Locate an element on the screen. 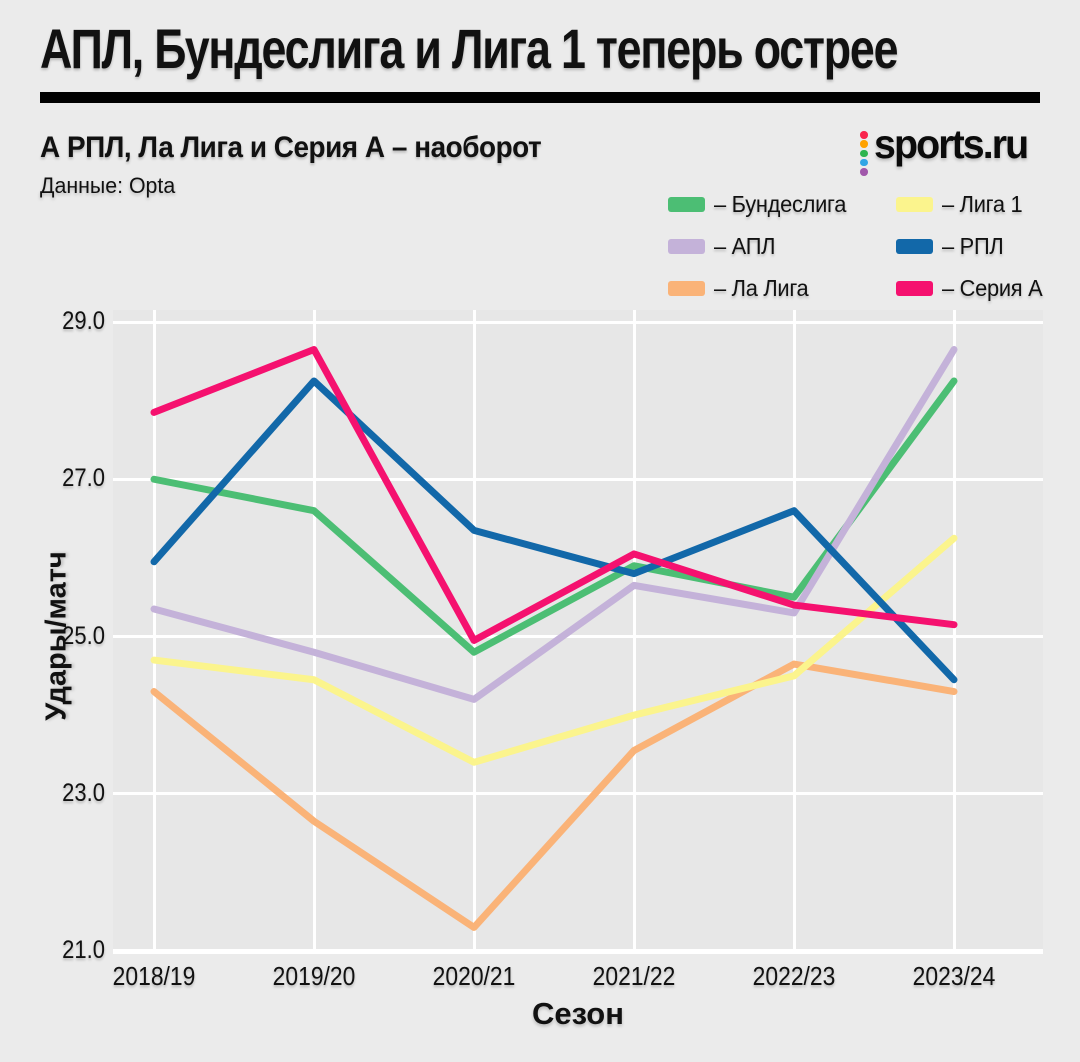  y-tick-label: 21.0 is located at coordinates (83, 950).